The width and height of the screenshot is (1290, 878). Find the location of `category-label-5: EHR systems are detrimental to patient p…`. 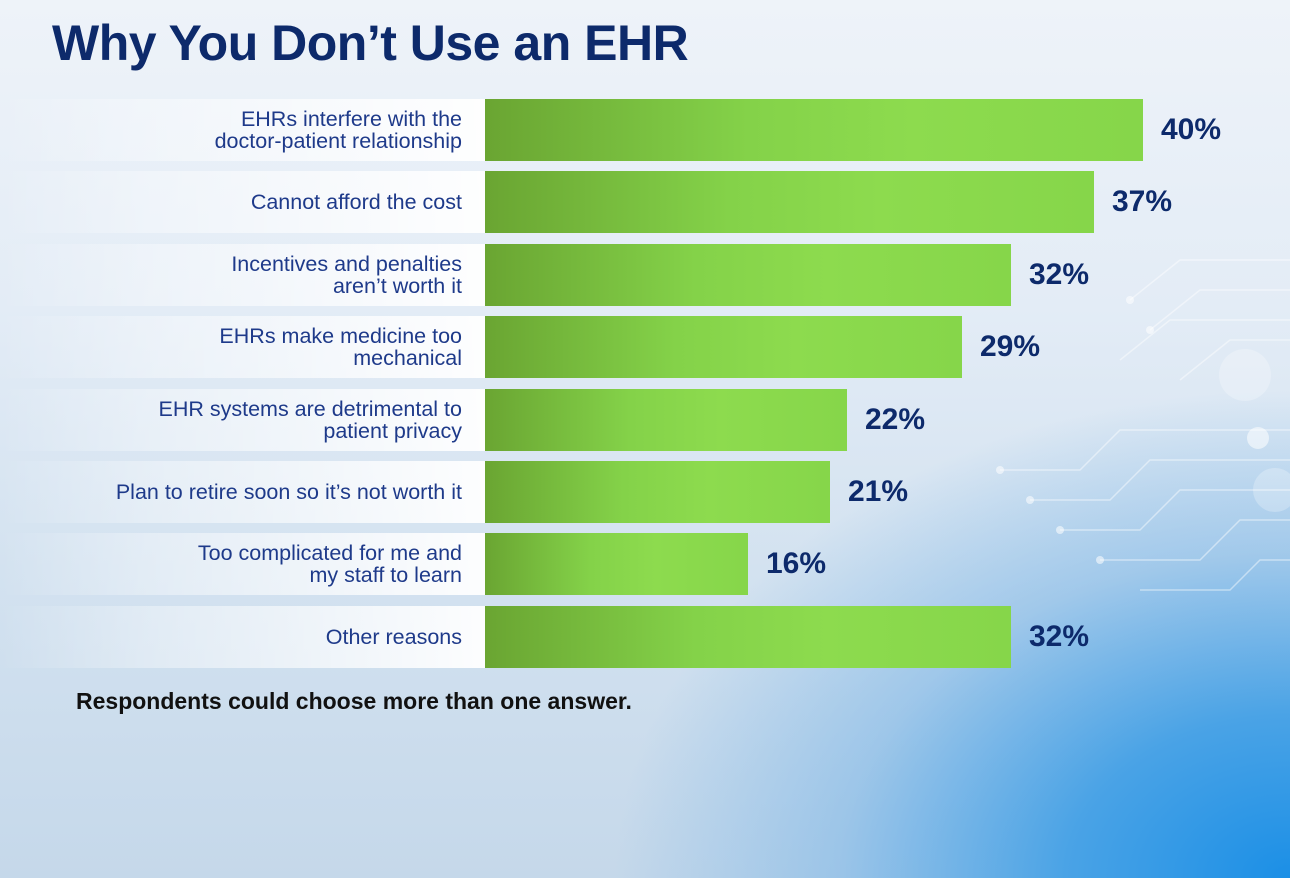

category-label-5: EHR systems are detrimental to patient p… is located at coordinates (310, 420).